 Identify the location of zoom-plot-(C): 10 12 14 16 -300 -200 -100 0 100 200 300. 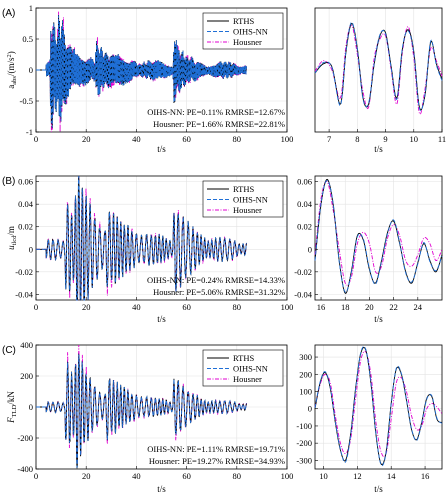
(369, 412).